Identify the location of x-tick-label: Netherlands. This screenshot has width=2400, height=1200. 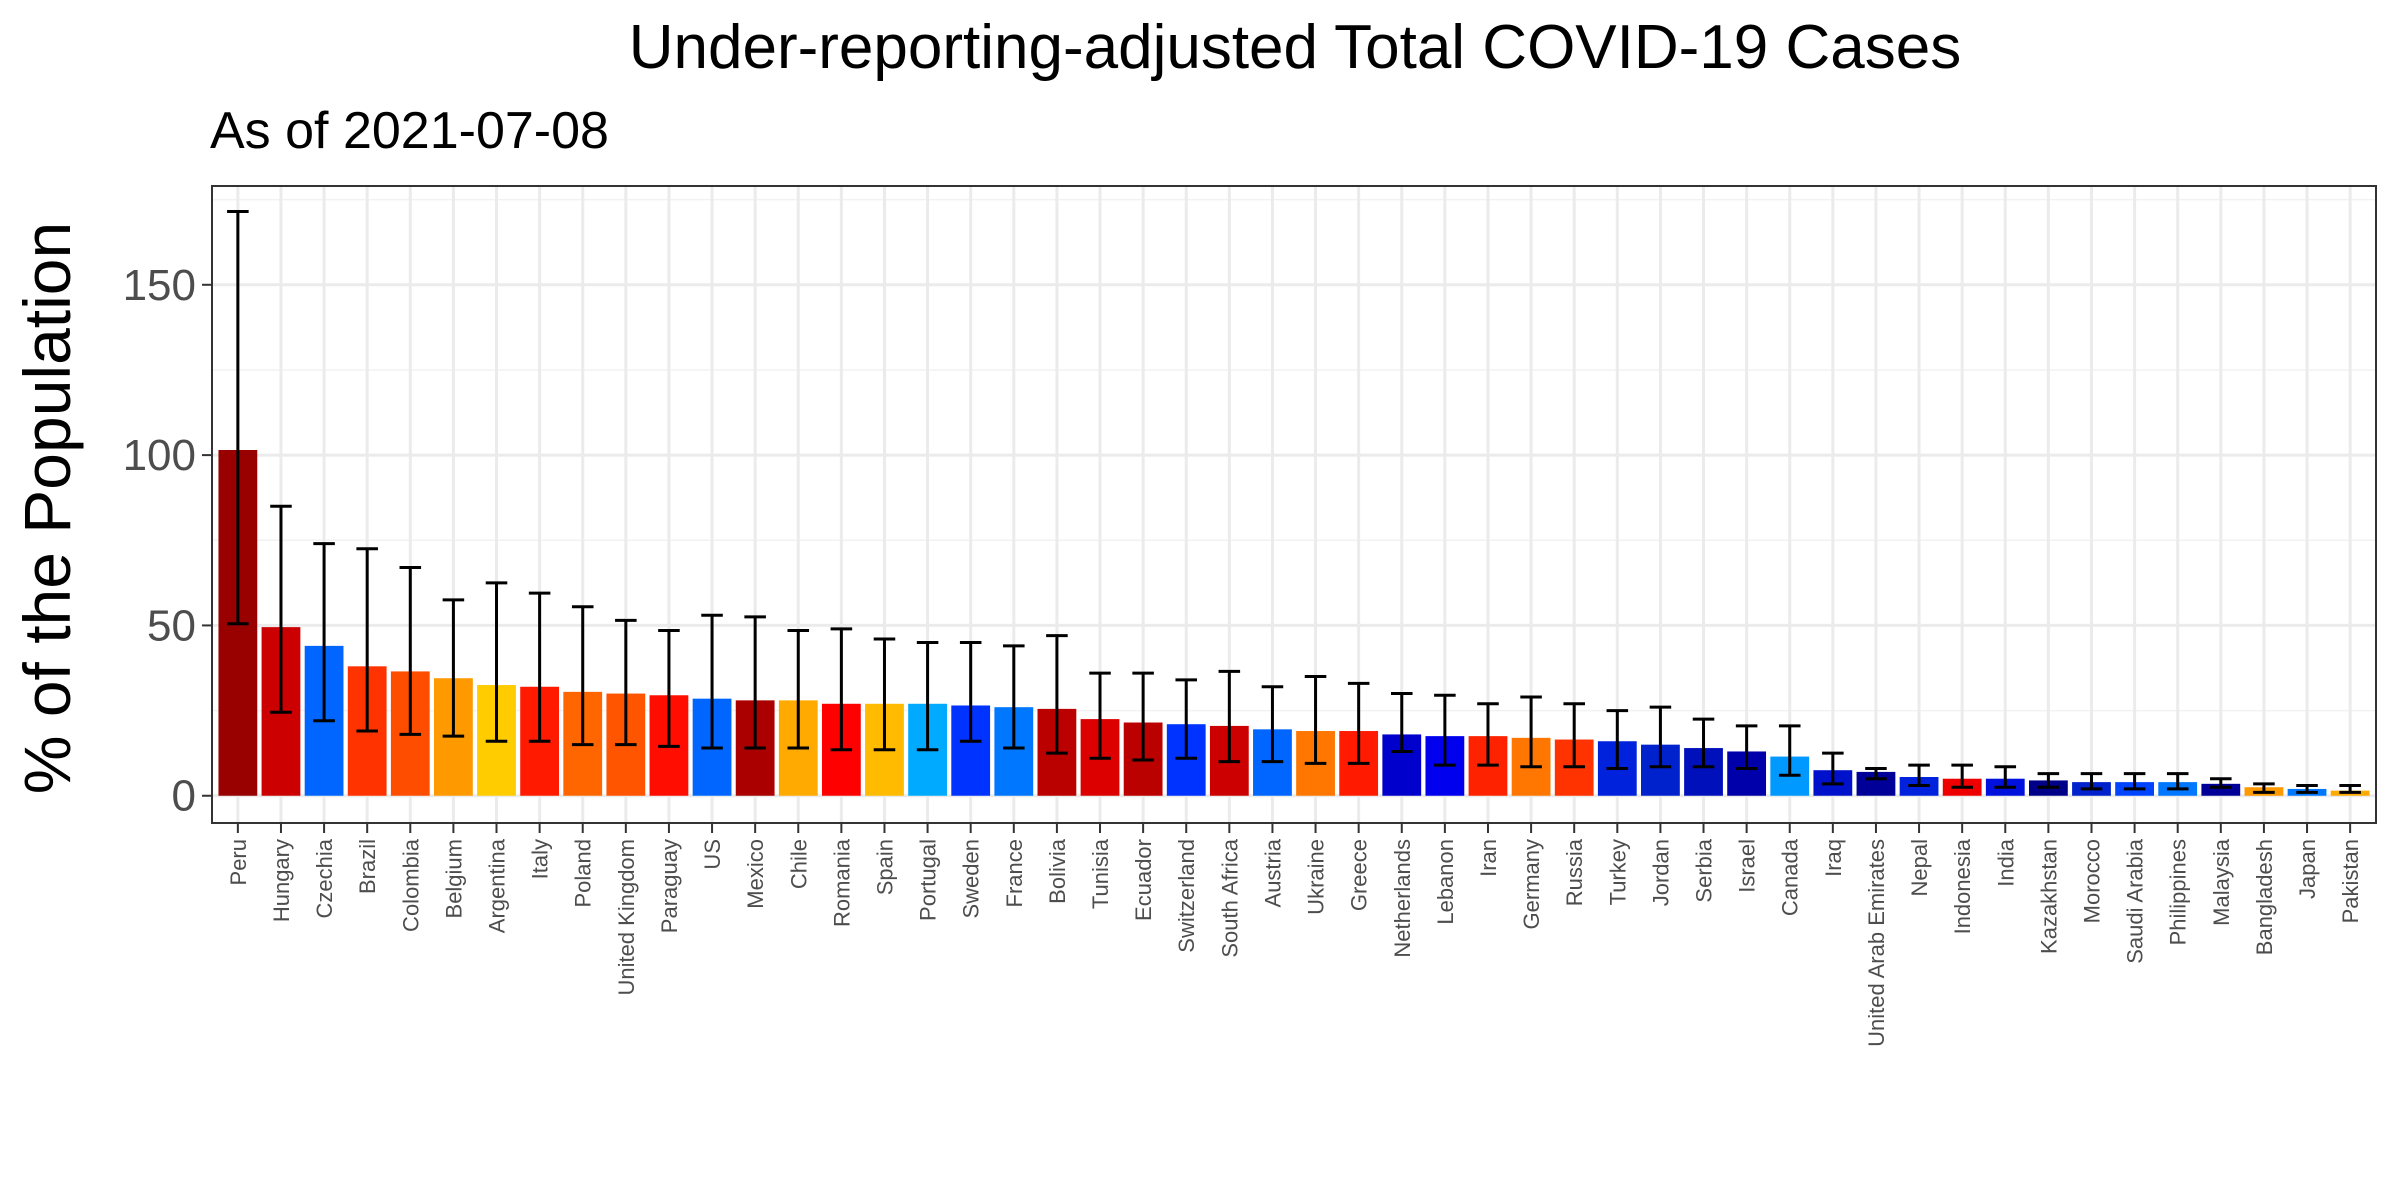
(1402, 898).